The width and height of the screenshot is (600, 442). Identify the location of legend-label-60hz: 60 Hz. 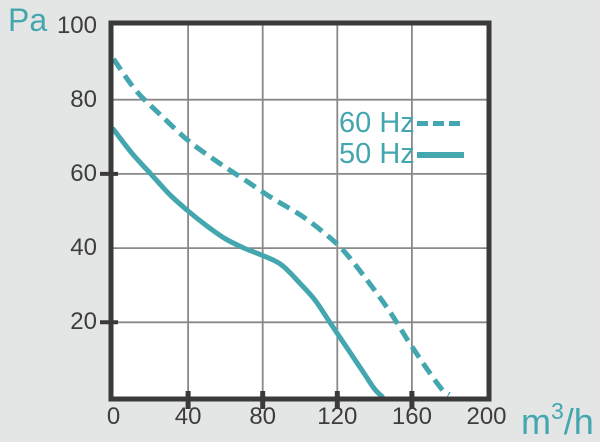
(377, 123).